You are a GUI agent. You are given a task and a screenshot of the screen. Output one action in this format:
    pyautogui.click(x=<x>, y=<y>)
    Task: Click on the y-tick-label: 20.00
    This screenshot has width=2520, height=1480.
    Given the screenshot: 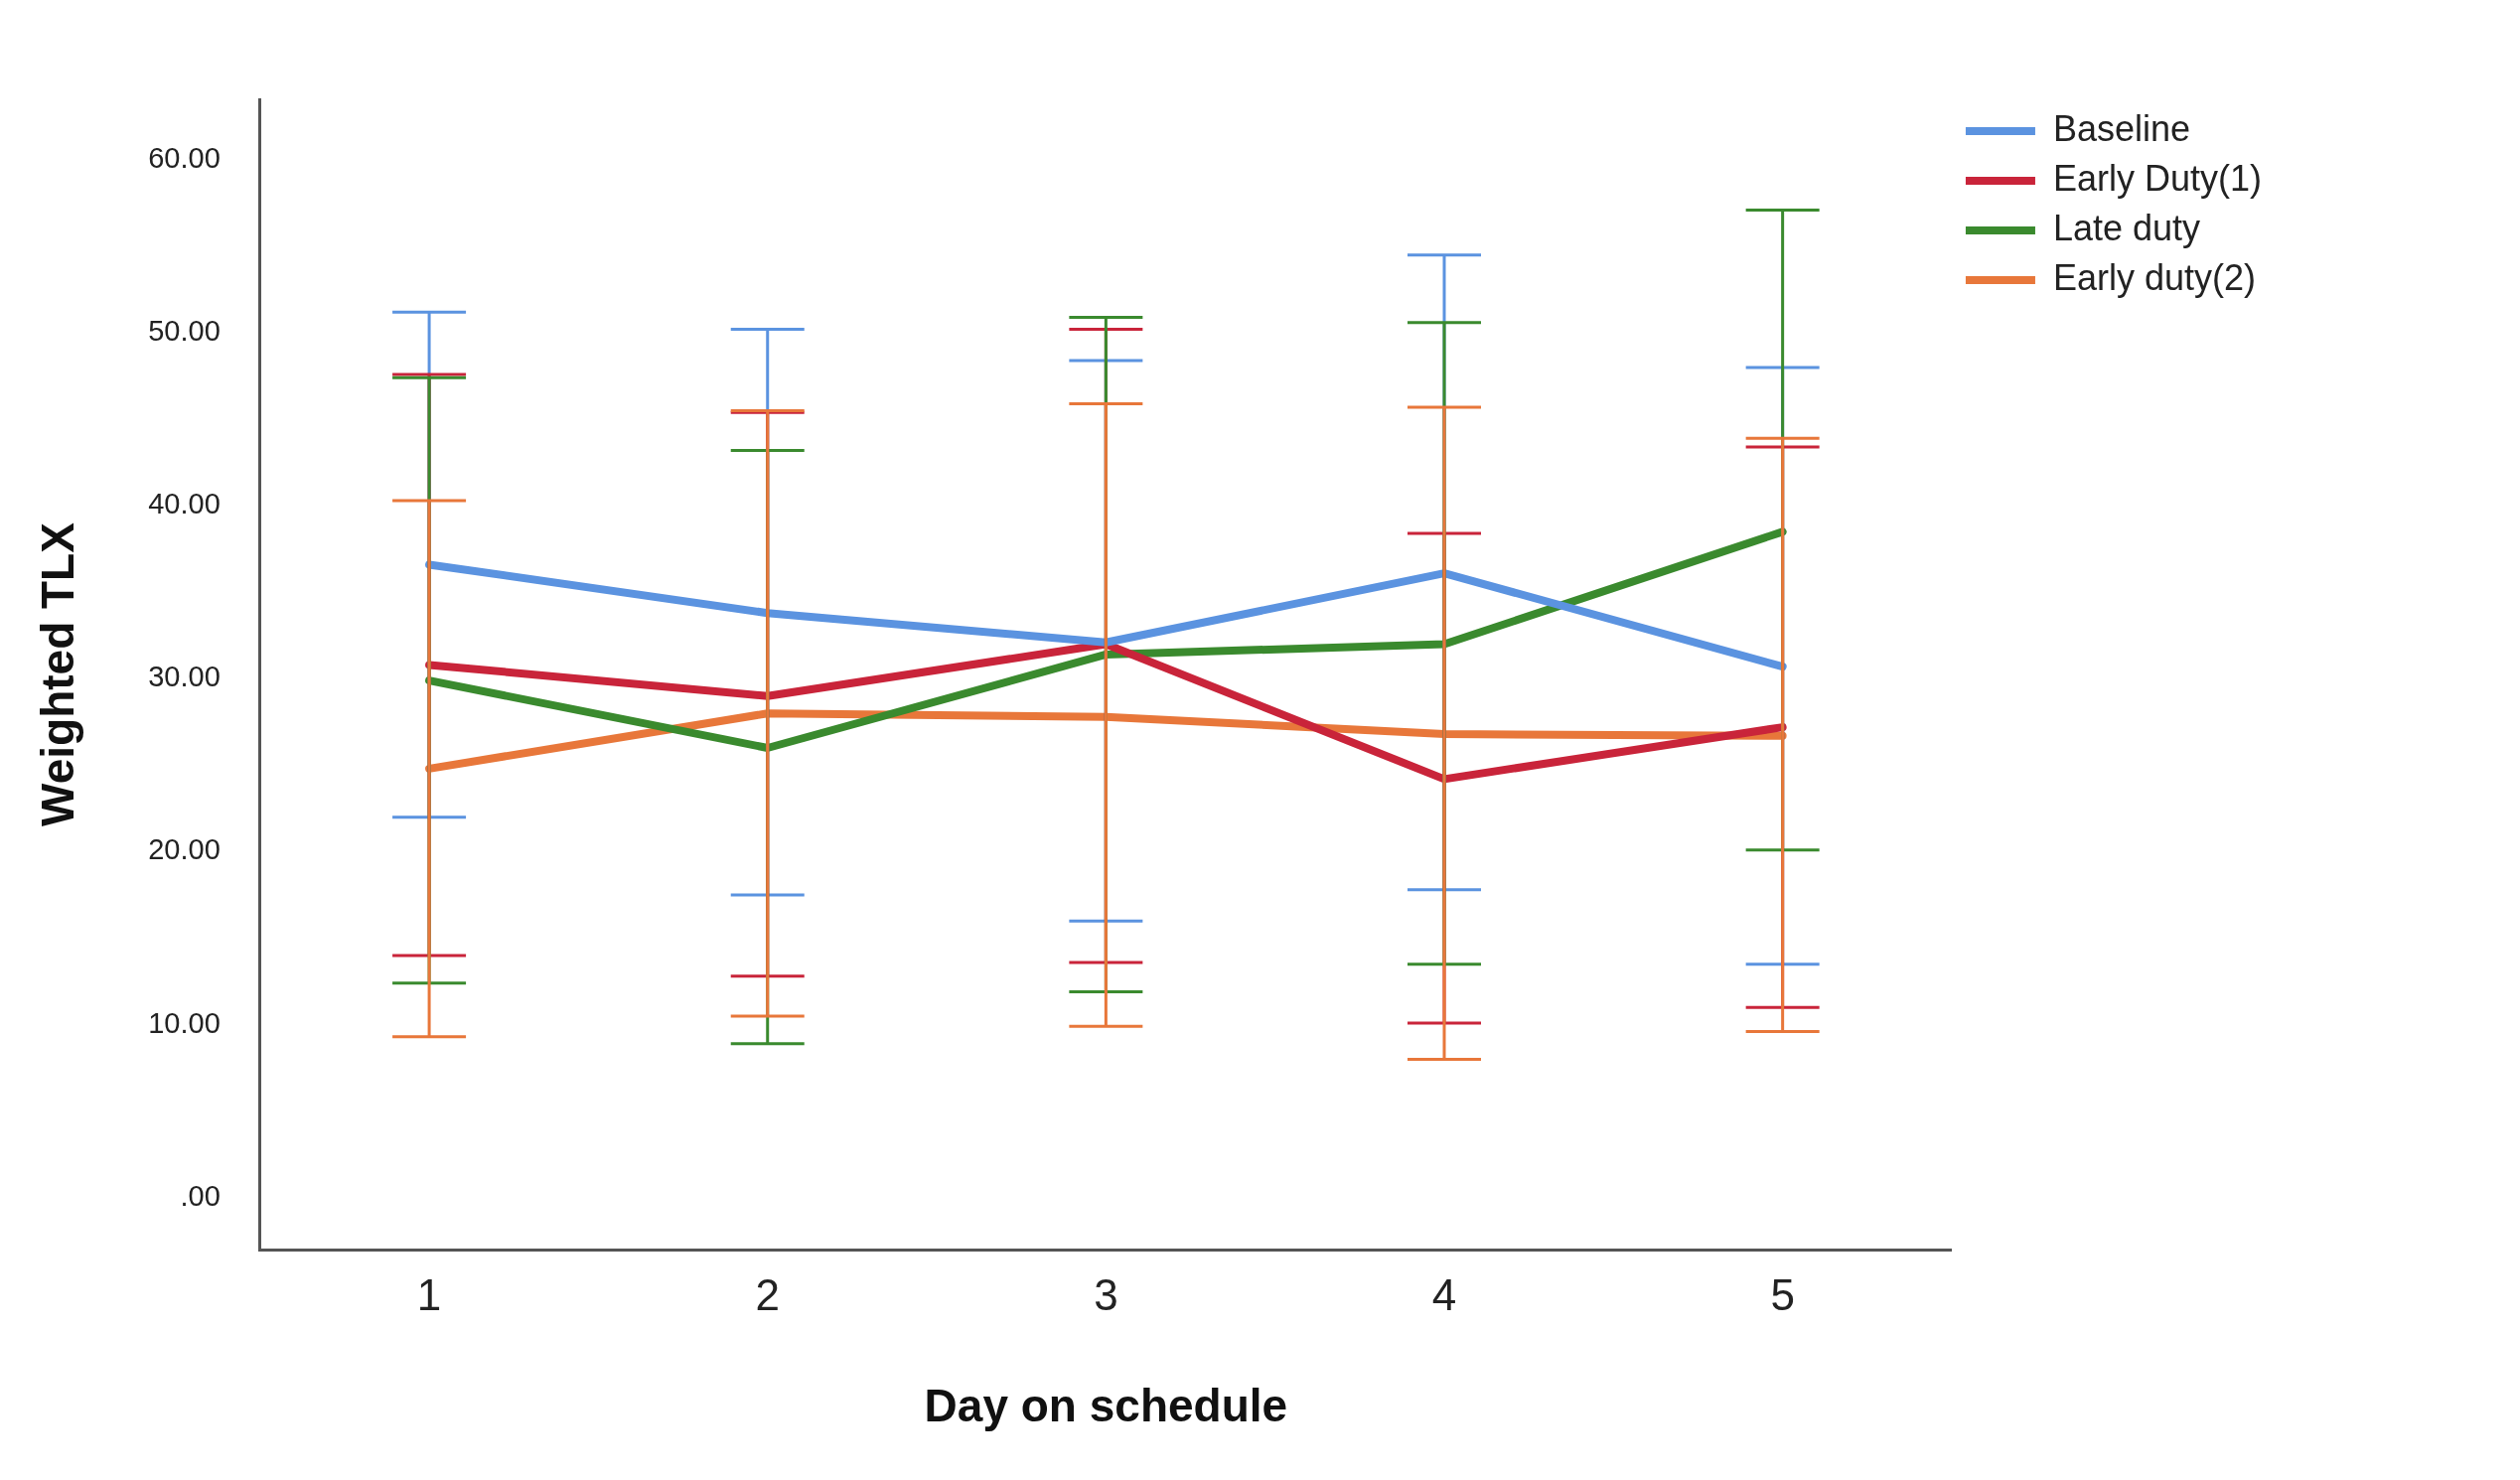 What is the action you would take?
    pyautogui.click(x=184, y=849)
    